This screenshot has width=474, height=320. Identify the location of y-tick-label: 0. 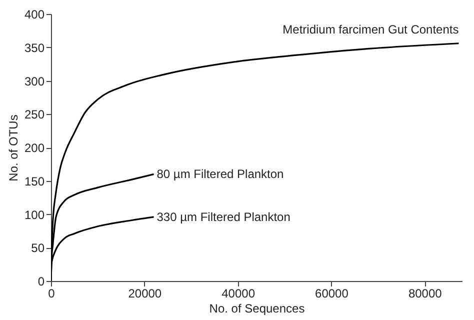
(41, 281).